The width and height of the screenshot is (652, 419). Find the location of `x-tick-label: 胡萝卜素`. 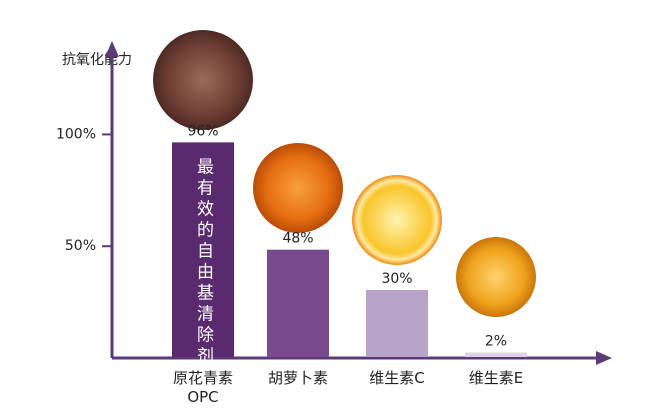

x-tick-label: 胡萝卜素 is located at coordinates (298, 378).